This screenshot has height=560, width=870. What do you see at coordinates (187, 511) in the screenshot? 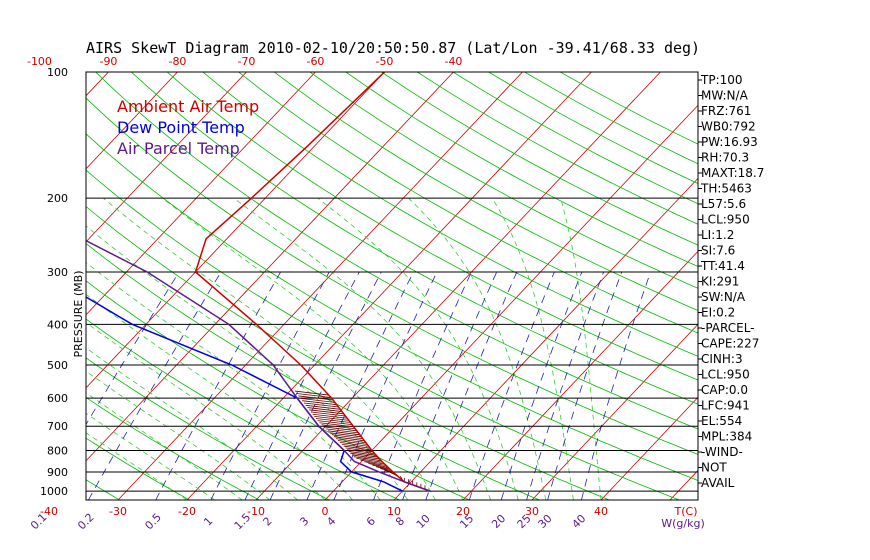
I see `bottom-temperature-tick-label: -20` at bounding box center [187, 511].